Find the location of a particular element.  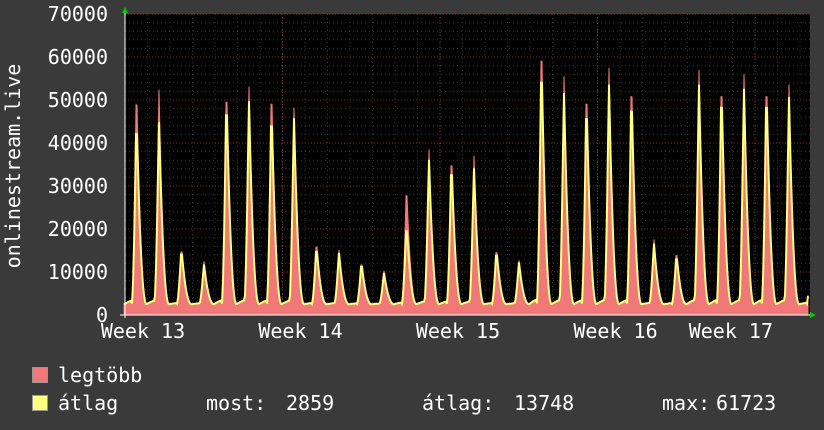

legend-label-legtobb: legtöbb is located at coordinates (100, 375).